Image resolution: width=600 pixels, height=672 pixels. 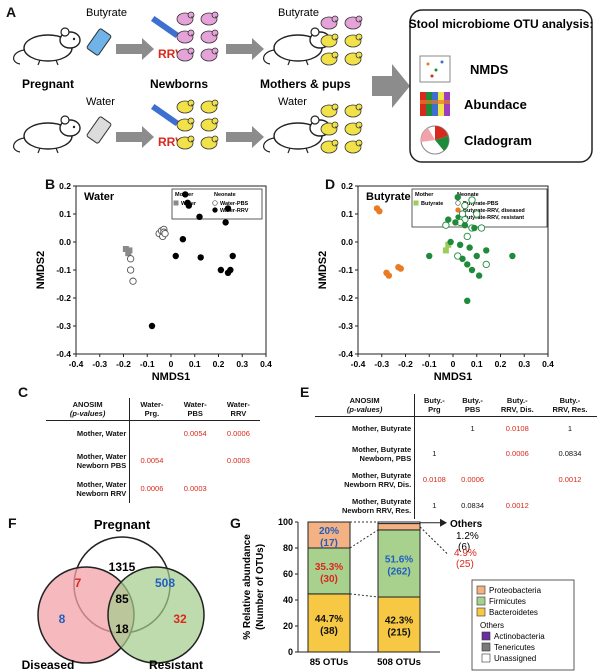 I want to click on bottle-icon, so click(x=99, y=42).